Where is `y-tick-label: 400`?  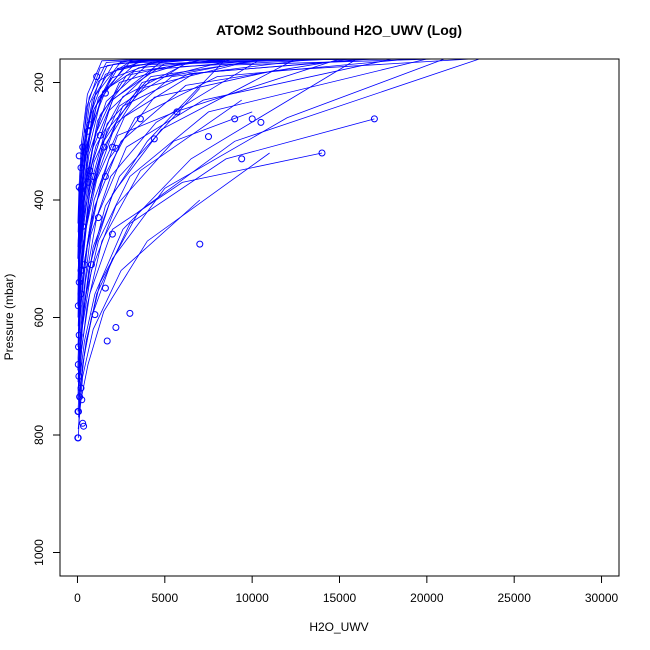
y-tick-label: 400 is located at coordinates (39, 200).